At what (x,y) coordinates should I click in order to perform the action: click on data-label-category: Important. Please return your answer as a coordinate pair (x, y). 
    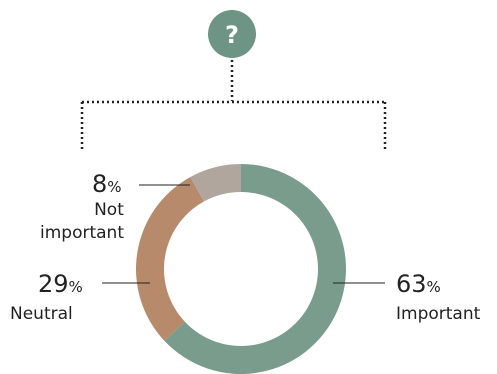
    Looking at the image, I should click on (438, 314).